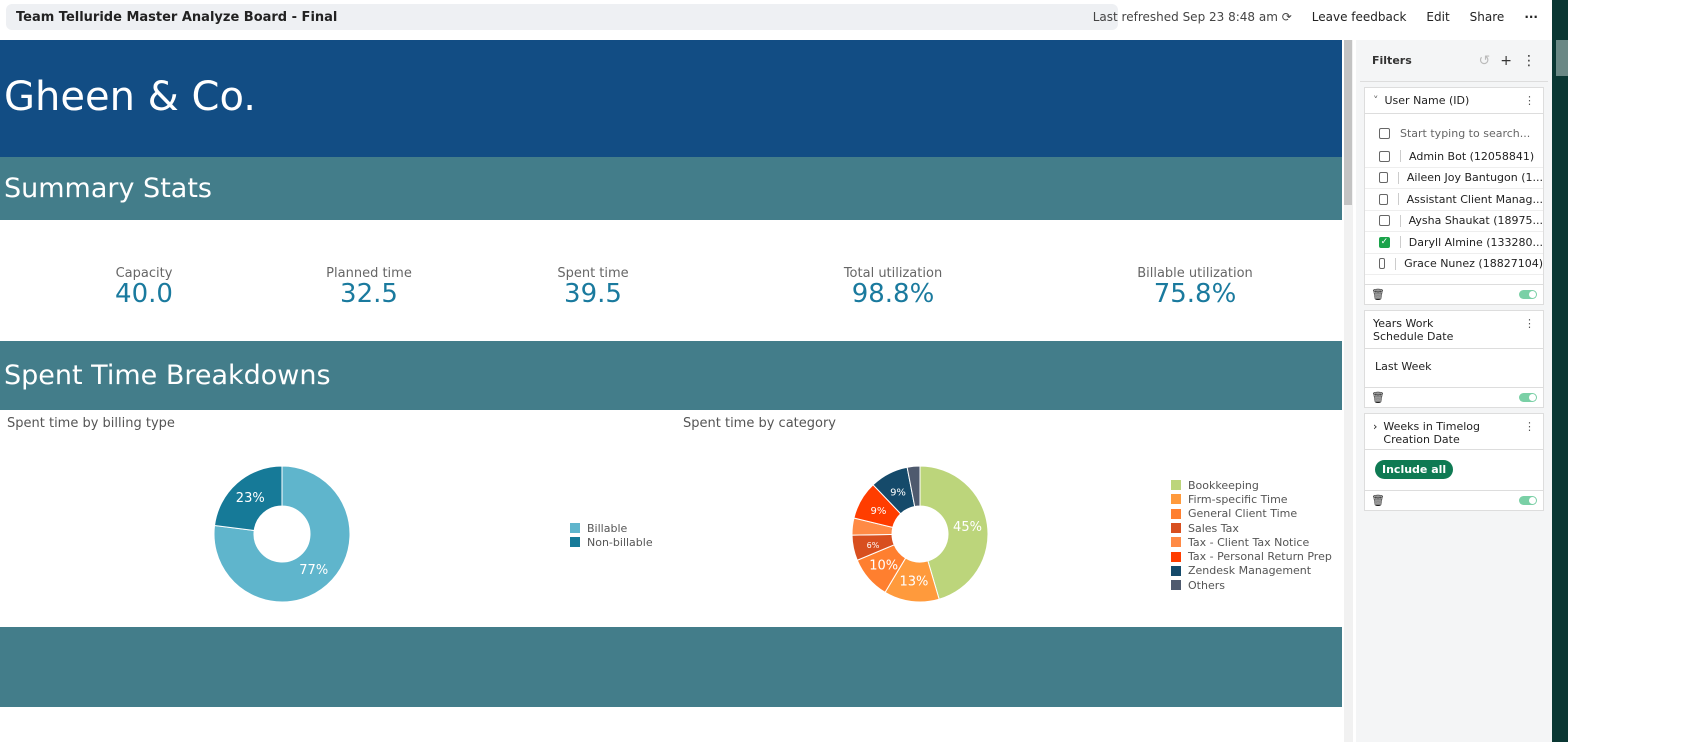  What do you see at coordinates (1243, 514) in the screenshot?
I see `legend-label: General Client Time` at bounding box center [1243, 514].